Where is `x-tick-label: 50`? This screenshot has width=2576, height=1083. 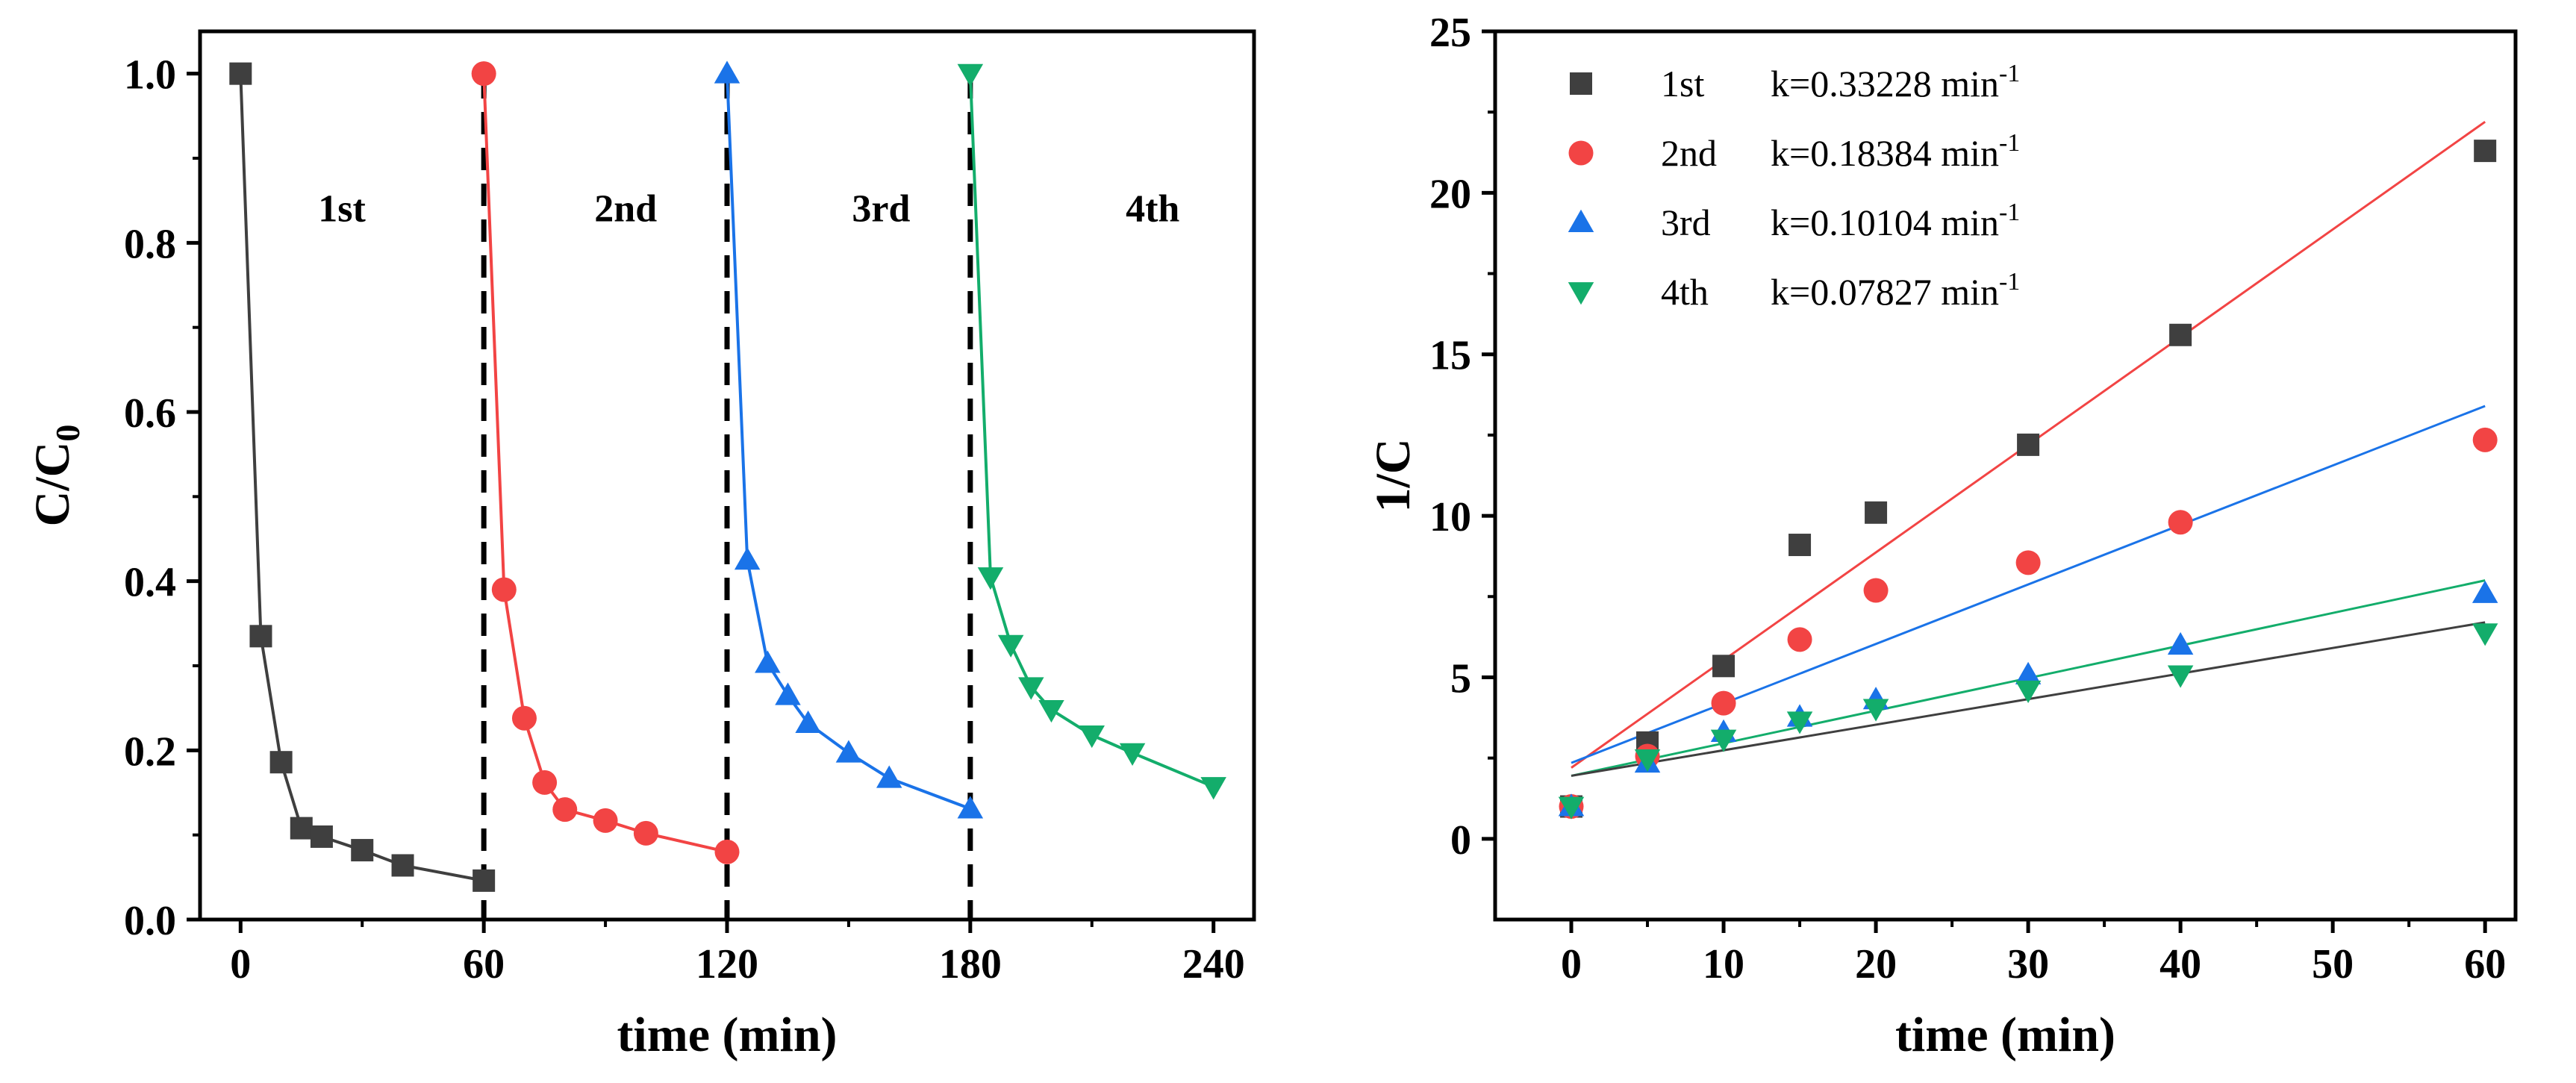 x-tick-label: 50 is located at coordinates (2333, 964).